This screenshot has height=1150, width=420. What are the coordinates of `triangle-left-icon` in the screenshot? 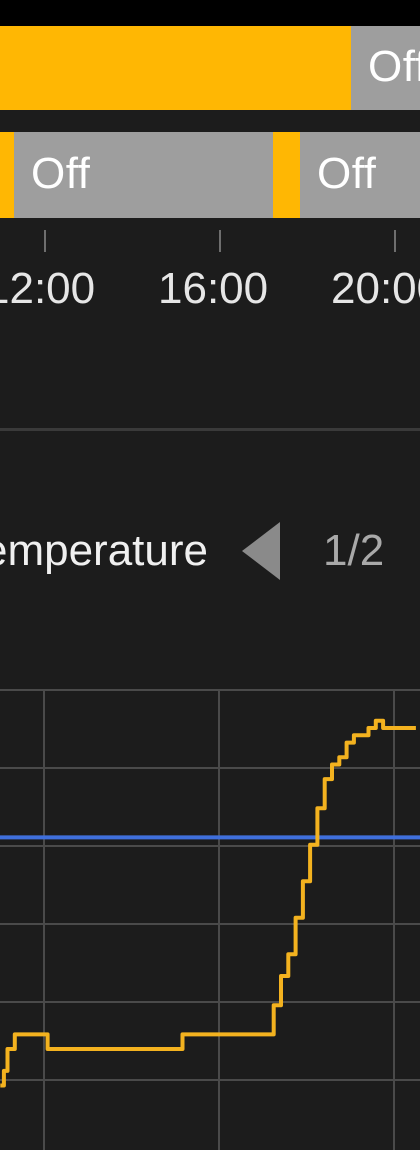 It's located at (261, 551).